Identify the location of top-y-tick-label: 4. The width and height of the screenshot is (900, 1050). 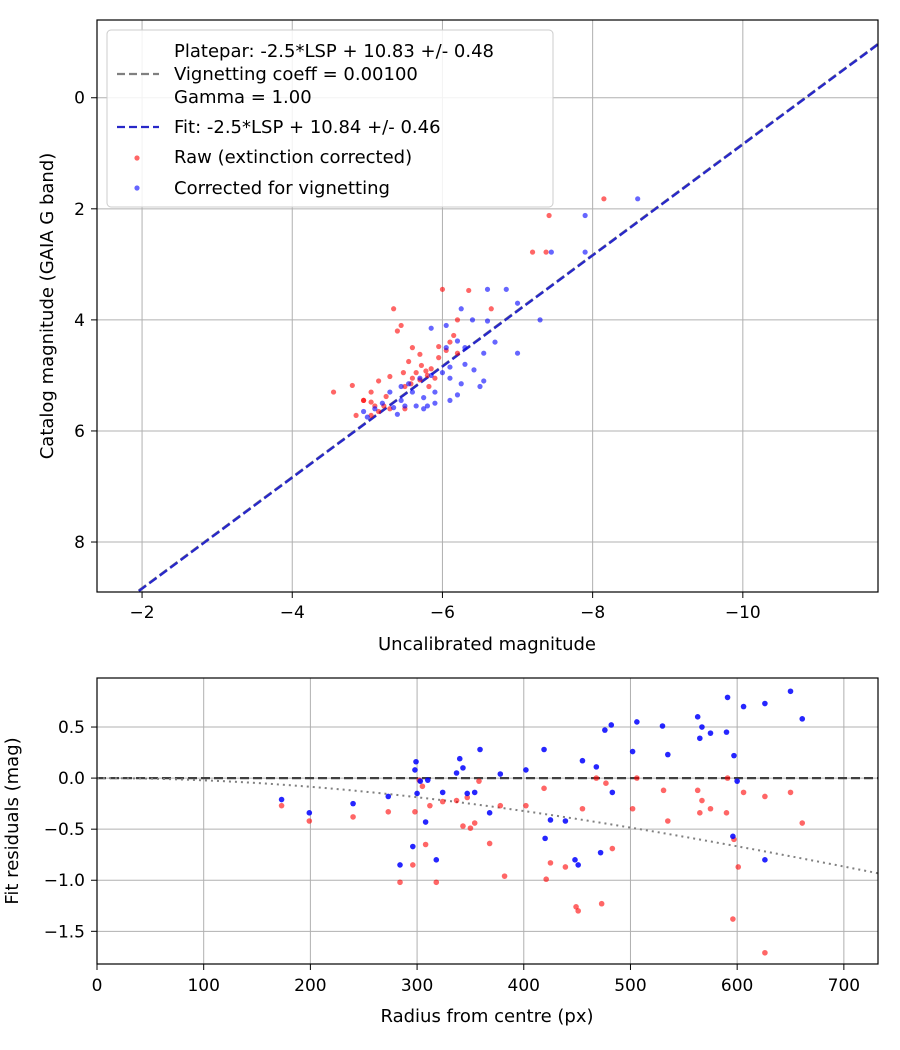
(79, 321).